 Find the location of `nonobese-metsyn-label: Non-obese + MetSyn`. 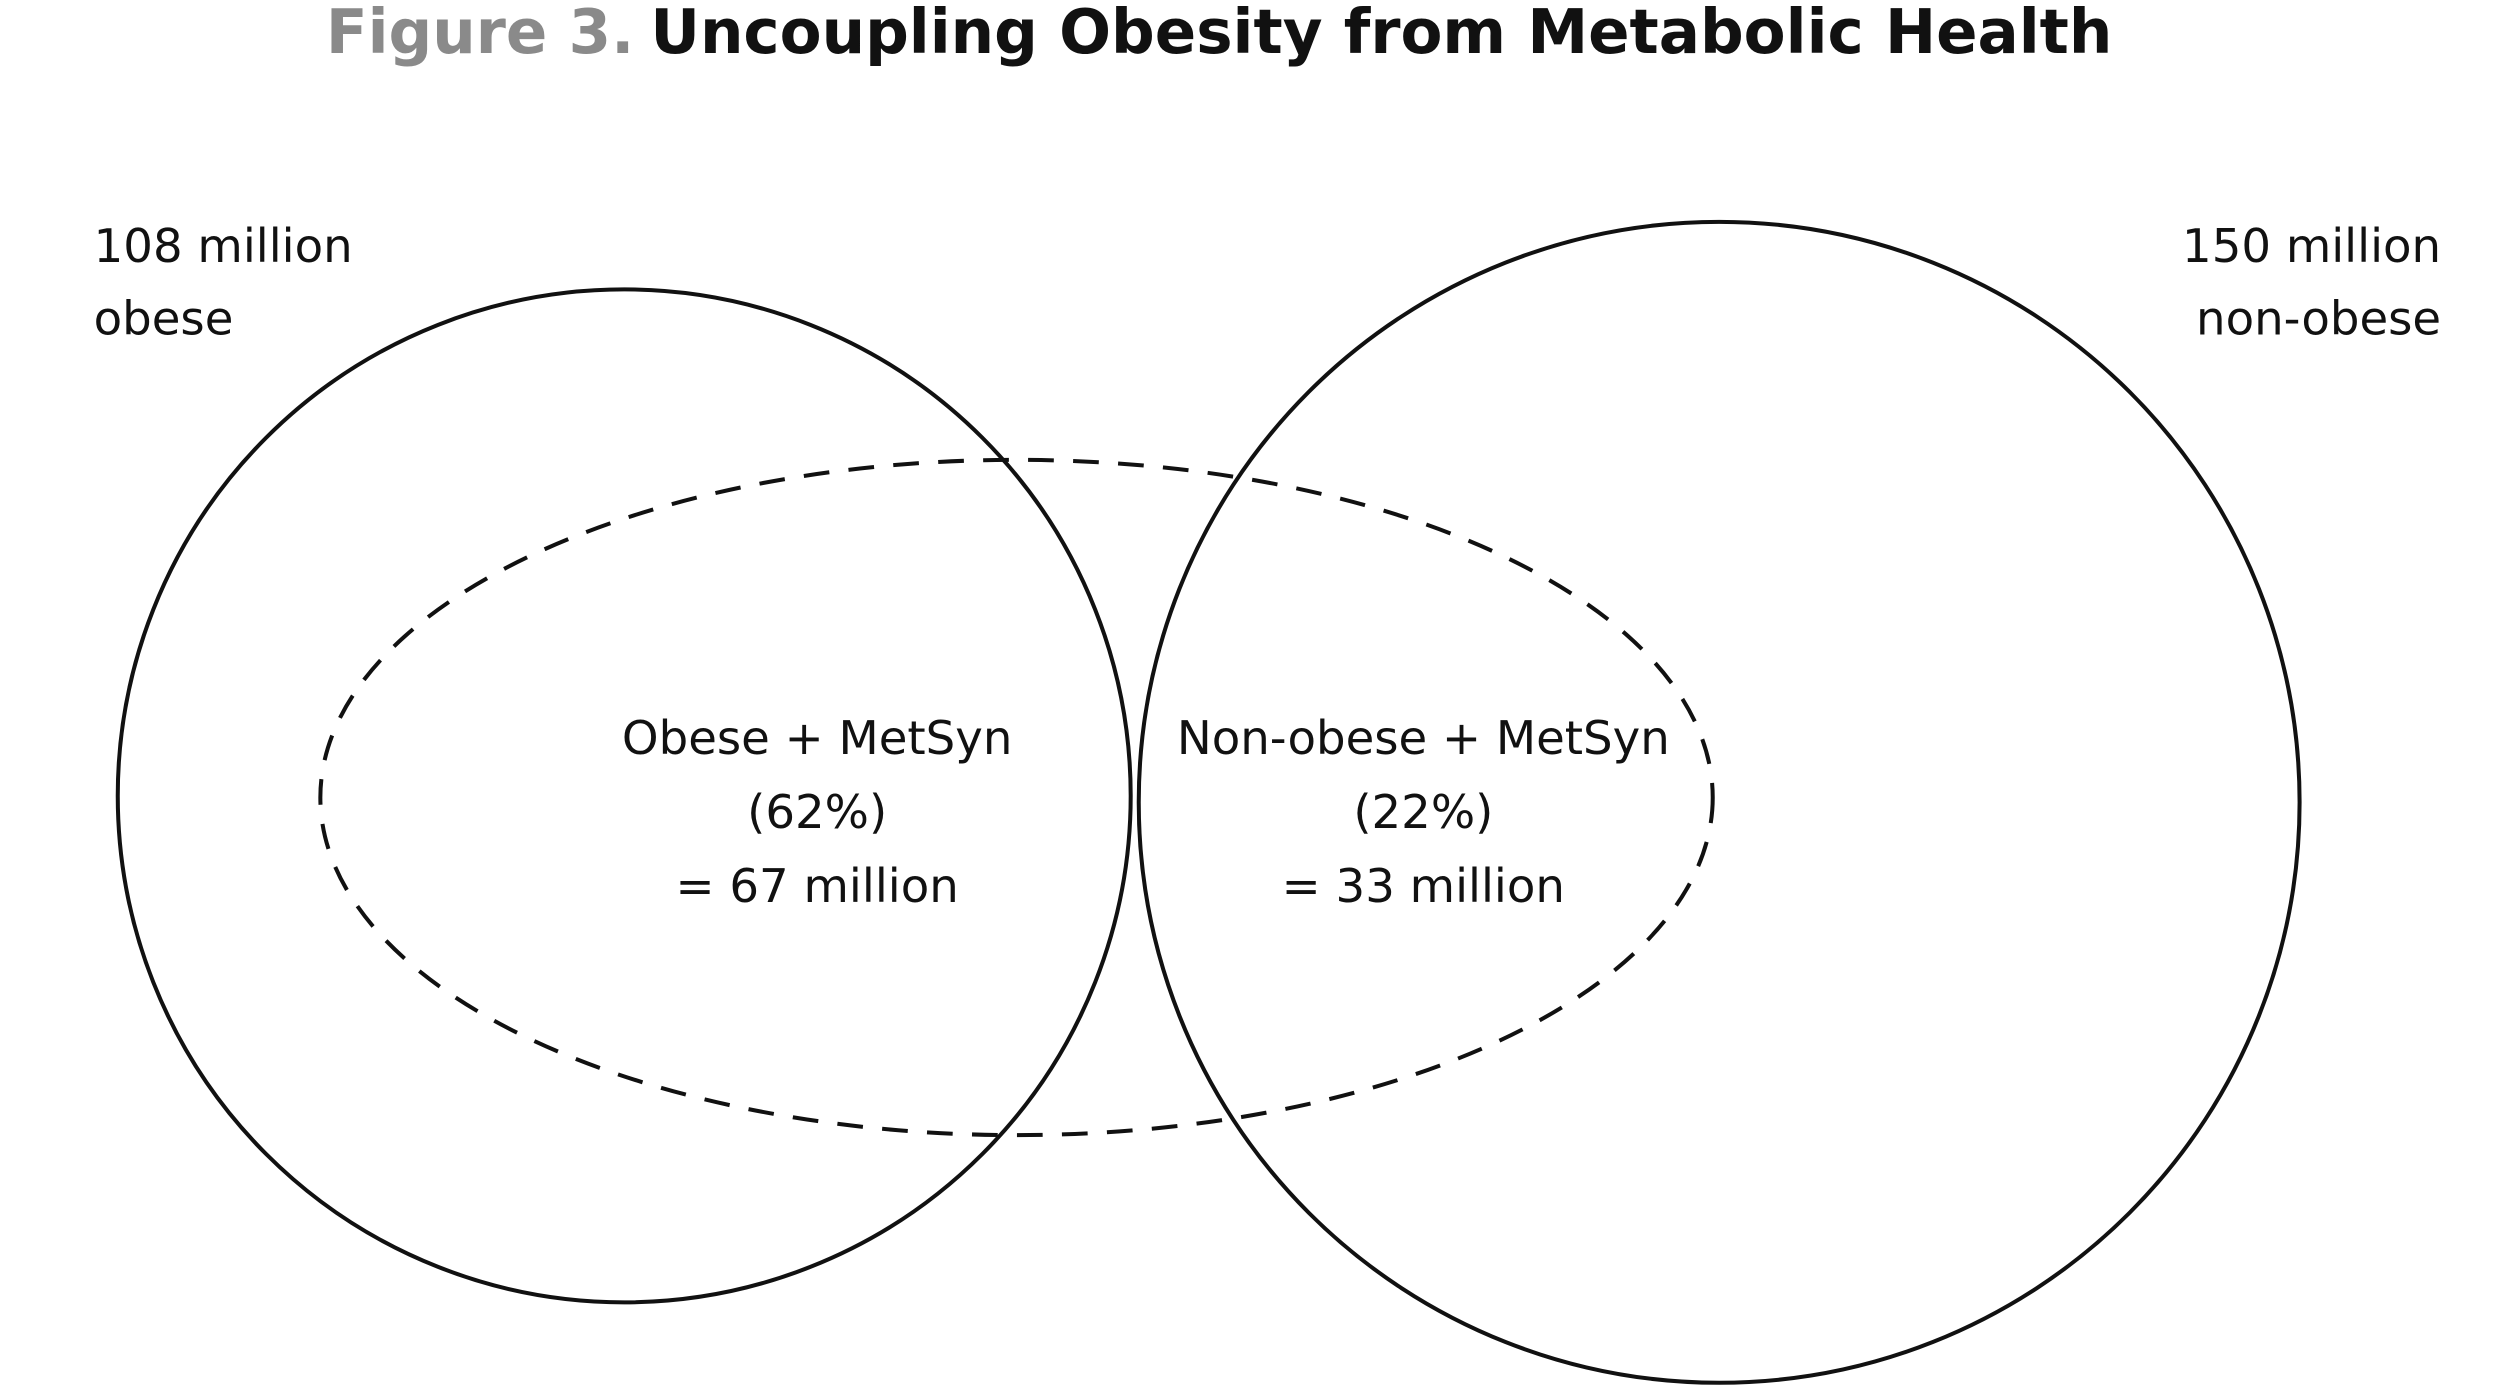

nonobese-metsyn-label: Non-obese + MetSyn is located at coordinates (1423, 738).